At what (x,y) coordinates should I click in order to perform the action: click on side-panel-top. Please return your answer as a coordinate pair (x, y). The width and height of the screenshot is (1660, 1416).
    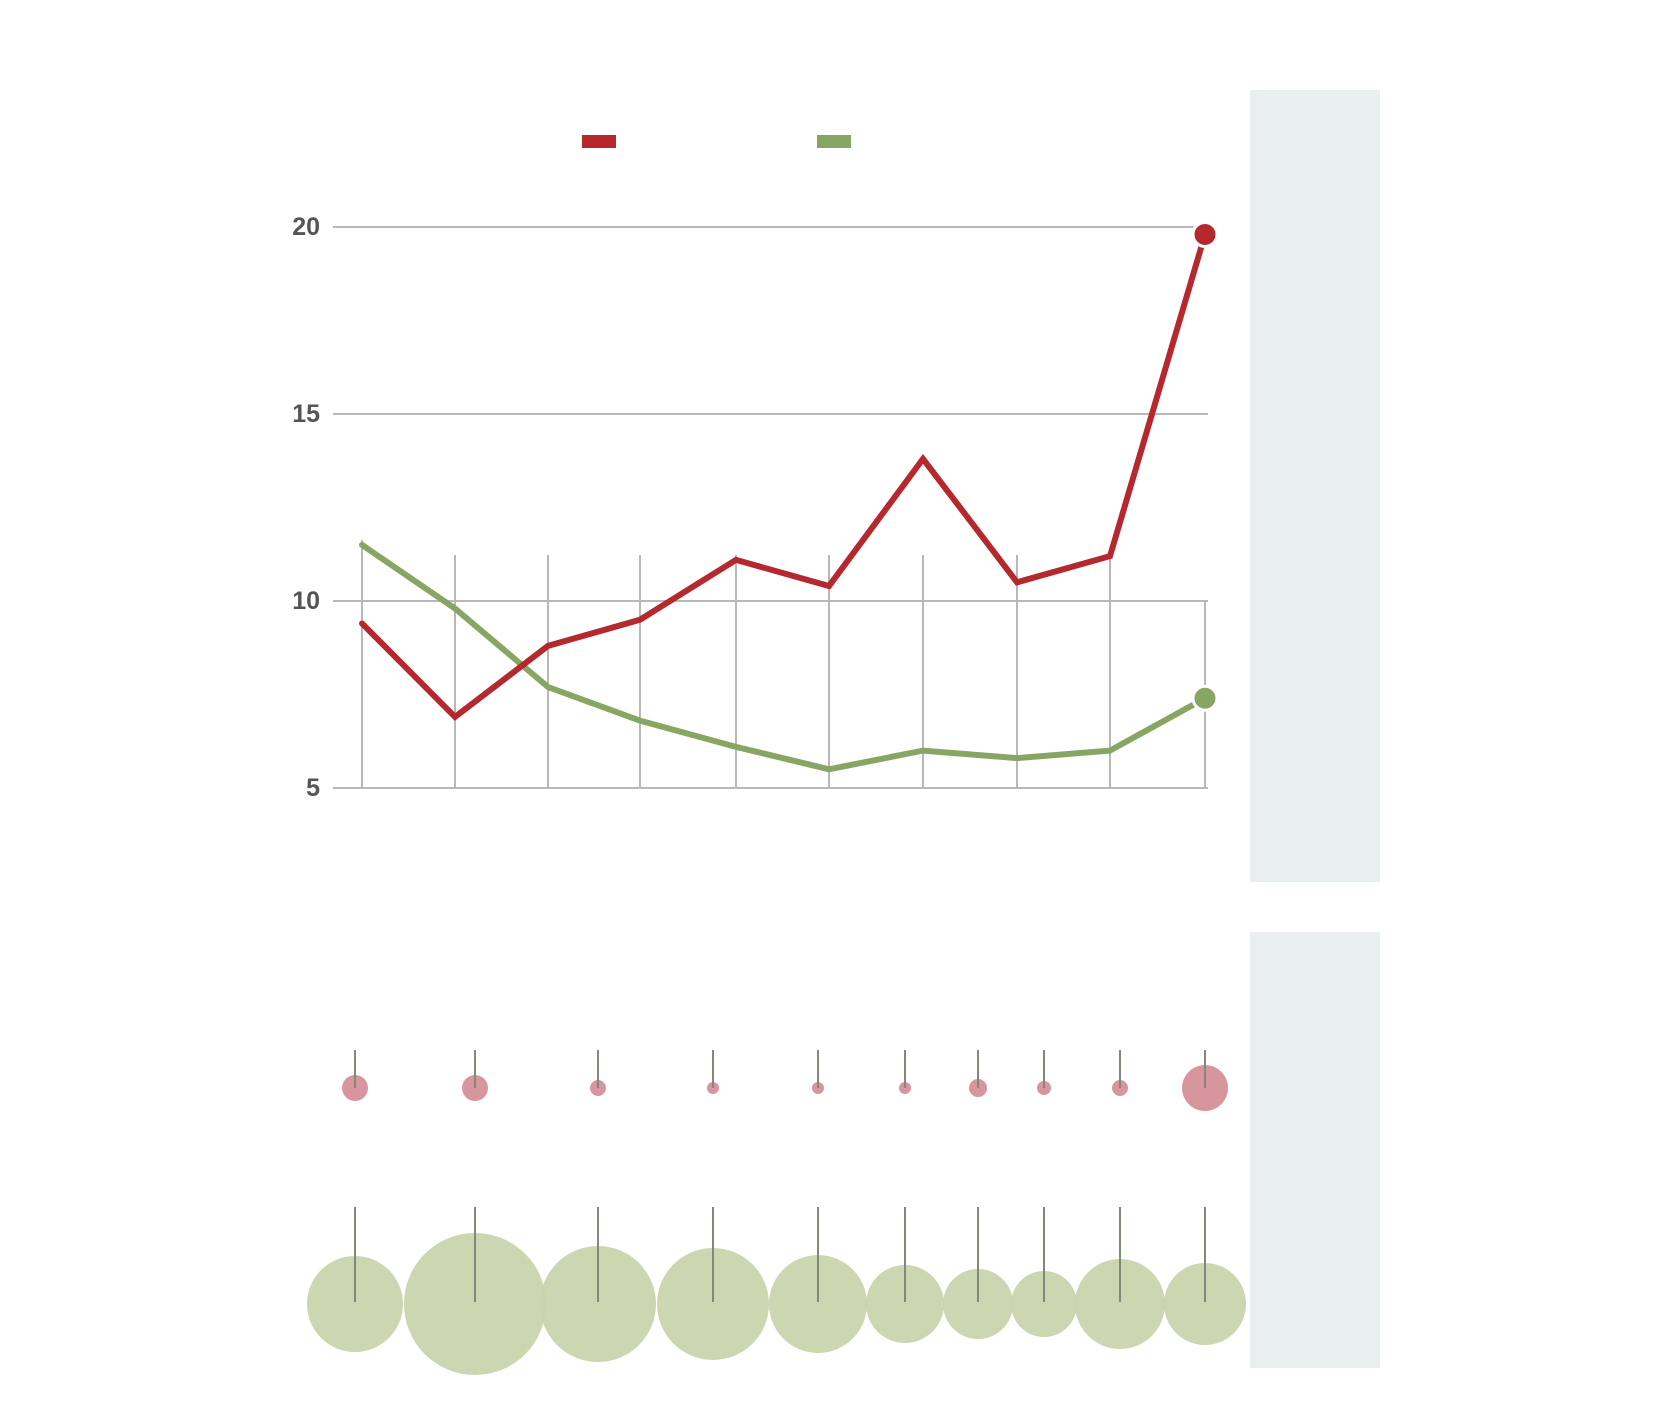
    Looking at the image, I should click on (1315, 486).